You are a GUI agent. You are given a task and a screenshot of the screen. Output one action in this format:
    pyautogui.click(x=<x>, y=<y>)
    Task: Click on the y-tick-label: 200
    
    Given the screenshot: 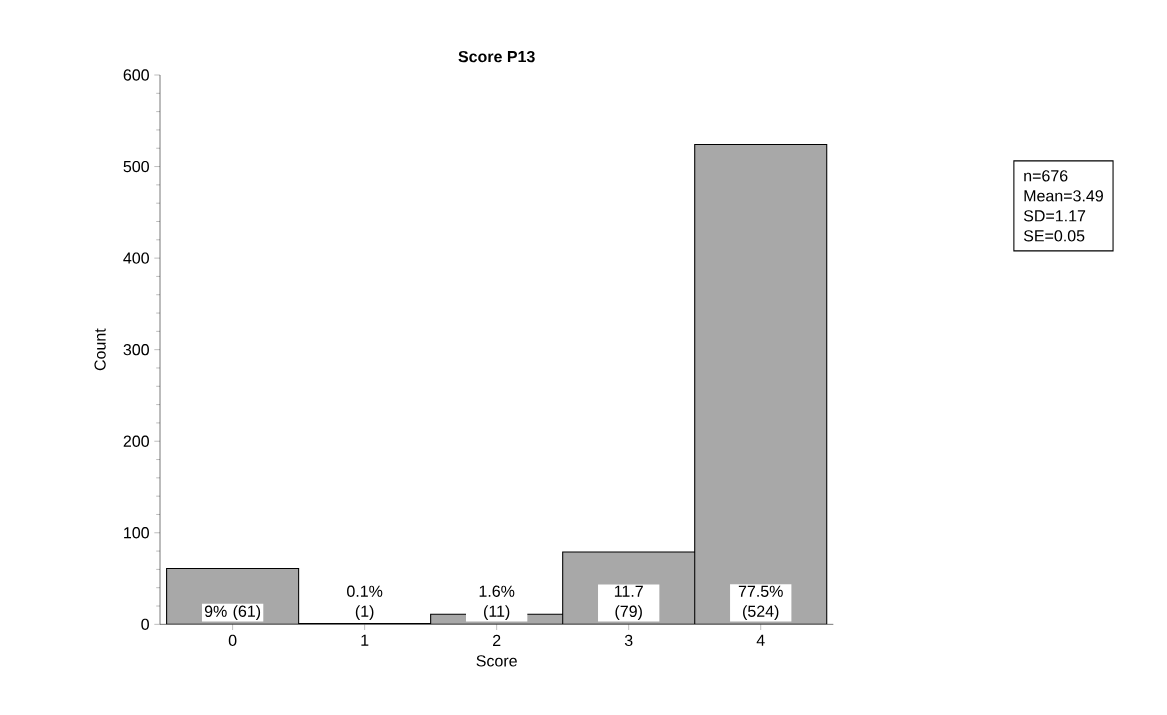 What is the action you would take?
    pyautogui.click(x=136, y=441)
    